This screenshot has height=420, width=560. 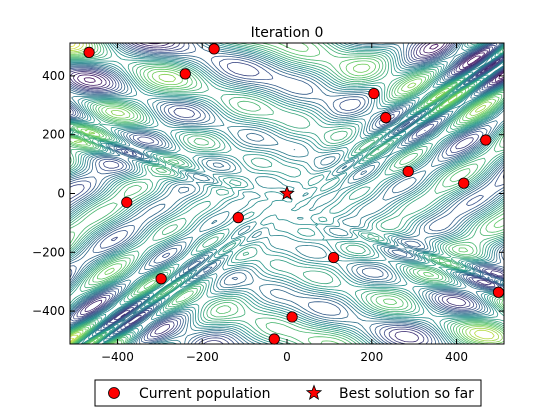 I want to click on legend-label-population: Current population, so click(x=205, y=394).